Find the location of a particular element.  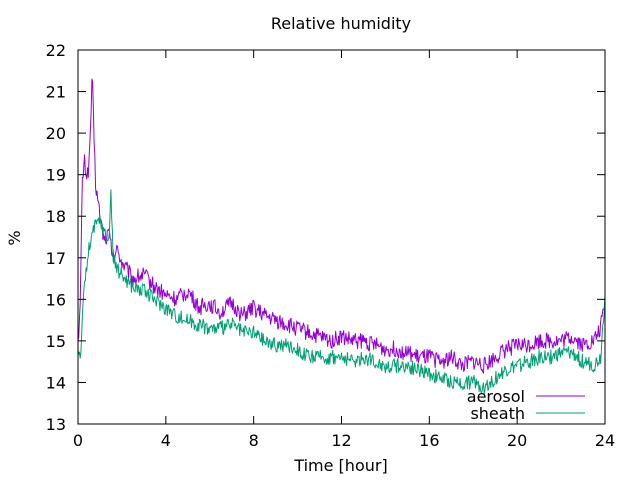

legend-label-aerosol: aerosol is located at coordinates (496, 396).